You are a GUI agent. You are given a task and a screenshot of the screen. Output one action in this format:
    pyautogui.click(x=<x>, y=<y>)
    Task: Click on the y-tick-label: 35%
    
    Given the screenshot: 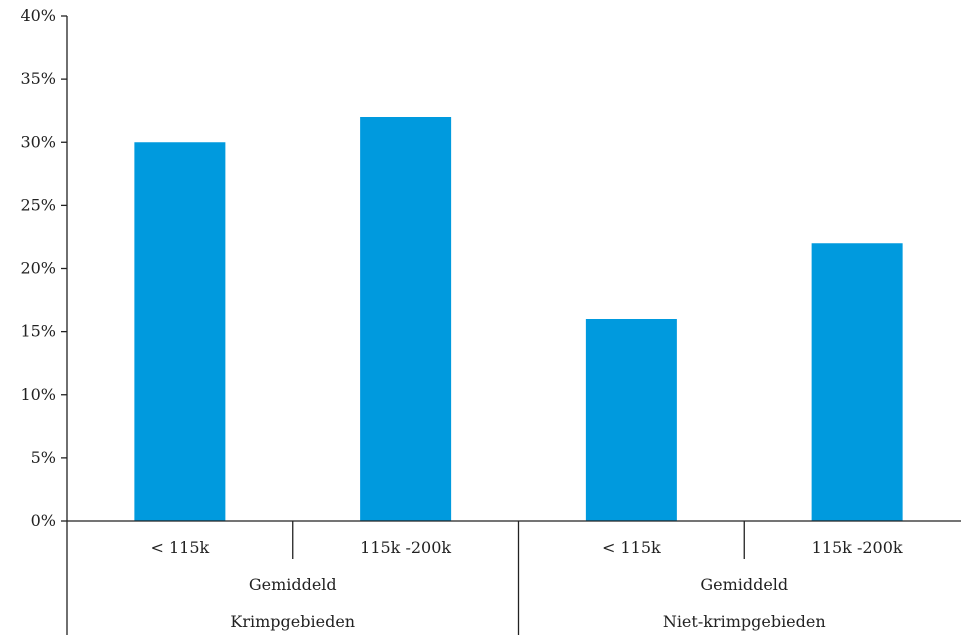 What is the action you would take?
    pyautogui.click(x=38, y=78)
    